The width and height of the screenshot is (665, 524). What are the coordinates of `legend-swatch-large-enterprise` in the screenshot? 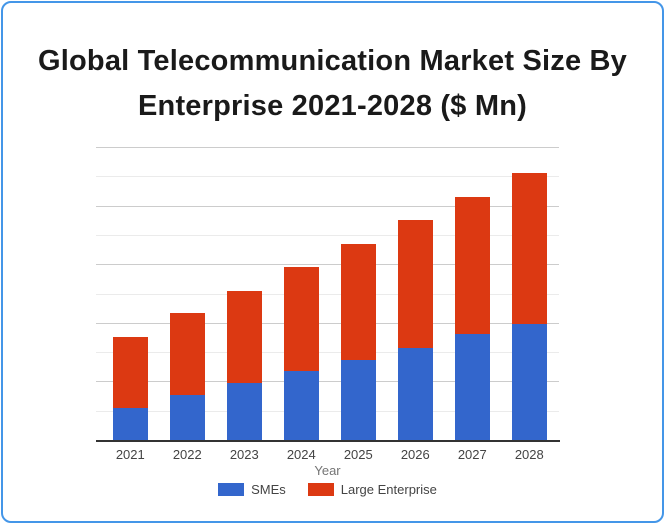 It's located at (320, 489).